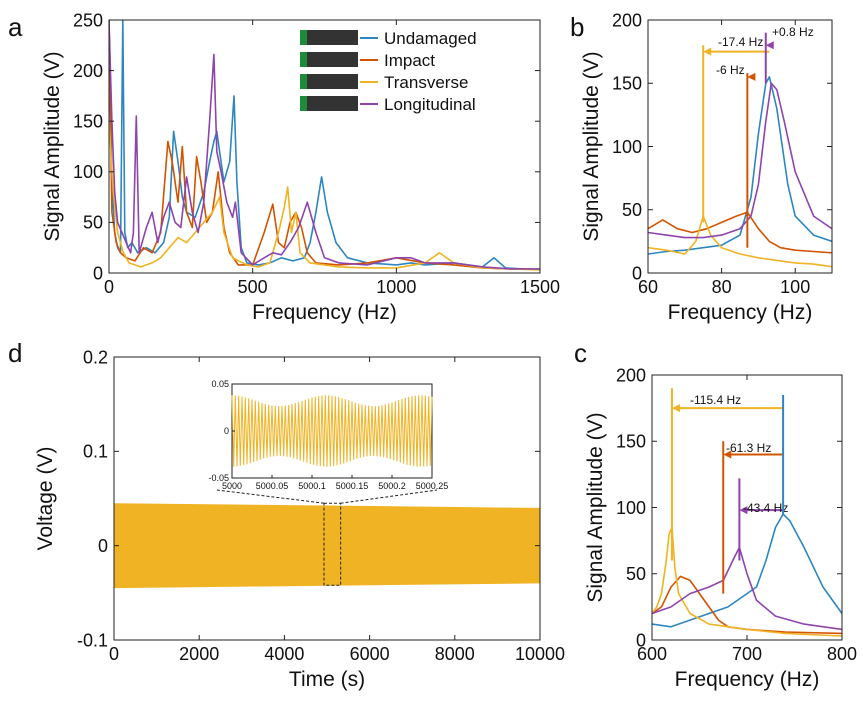 The height and width of the screenshot is (706, 863). I want to click on inset-xtick-label-3: 5000.15, so click(352, 486).